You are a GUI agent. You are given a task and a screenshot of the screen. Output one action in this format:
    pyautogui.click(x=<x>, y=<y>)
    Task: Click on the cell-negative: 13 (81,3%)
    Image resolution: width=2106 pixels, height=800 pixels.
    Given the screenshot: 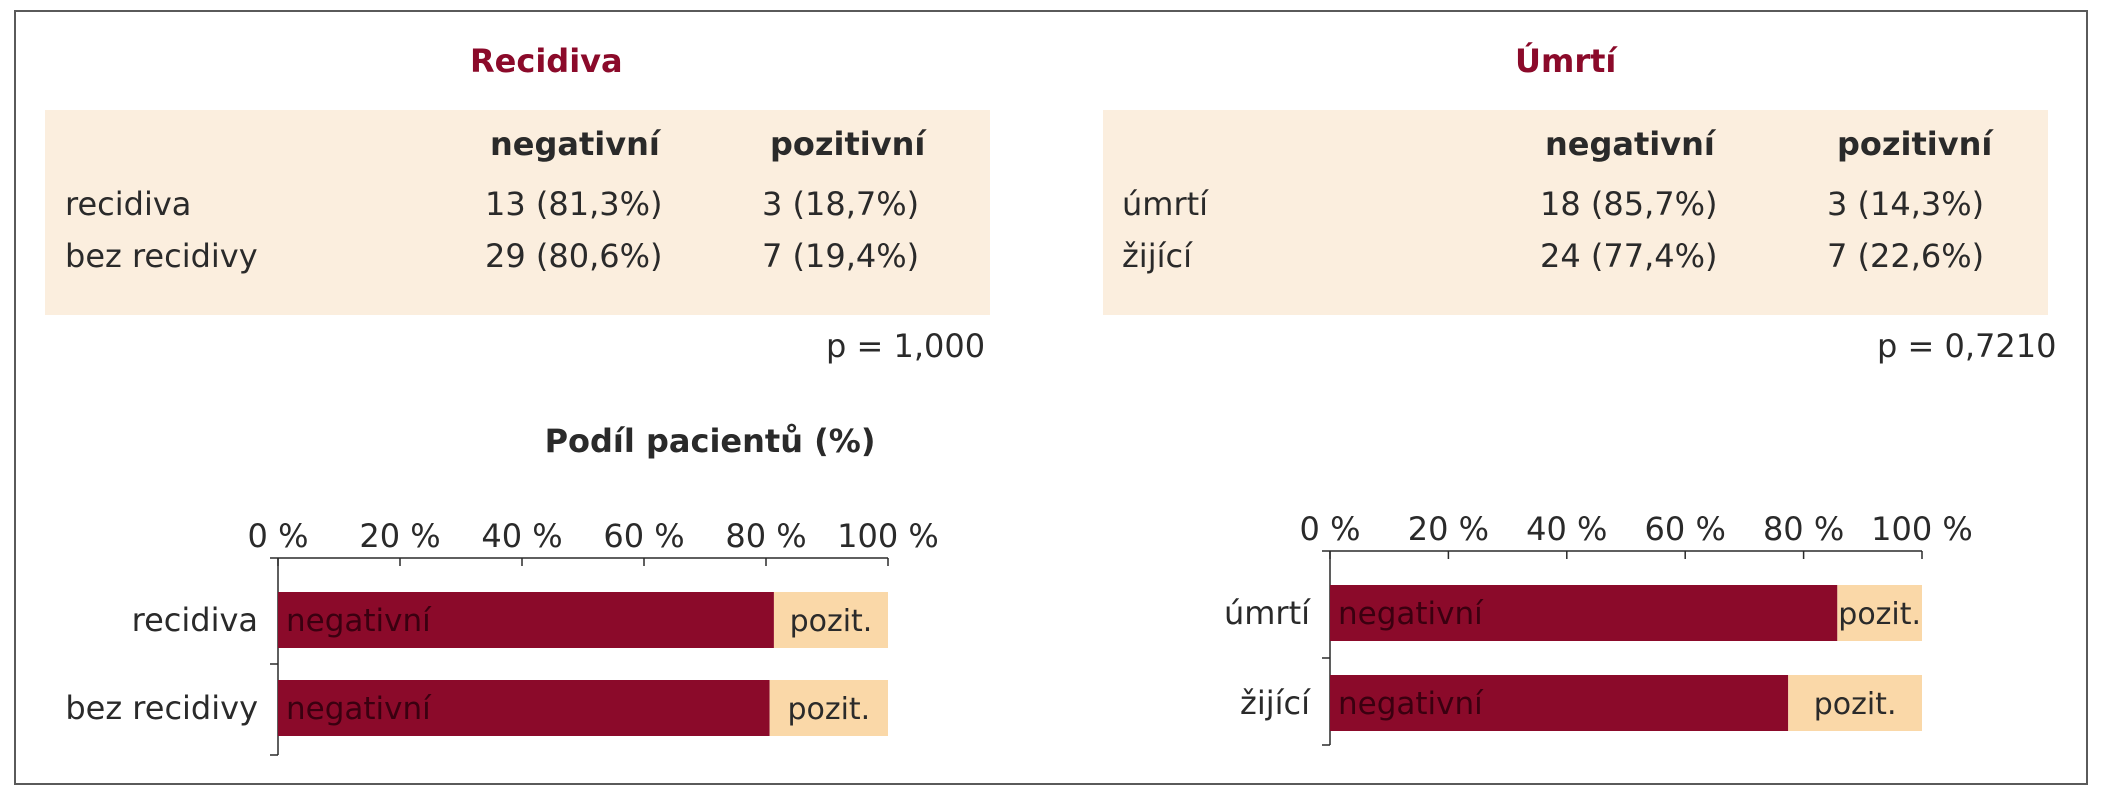 What is the action you would take?
    pyautogui.click(x=574, y=204)
    